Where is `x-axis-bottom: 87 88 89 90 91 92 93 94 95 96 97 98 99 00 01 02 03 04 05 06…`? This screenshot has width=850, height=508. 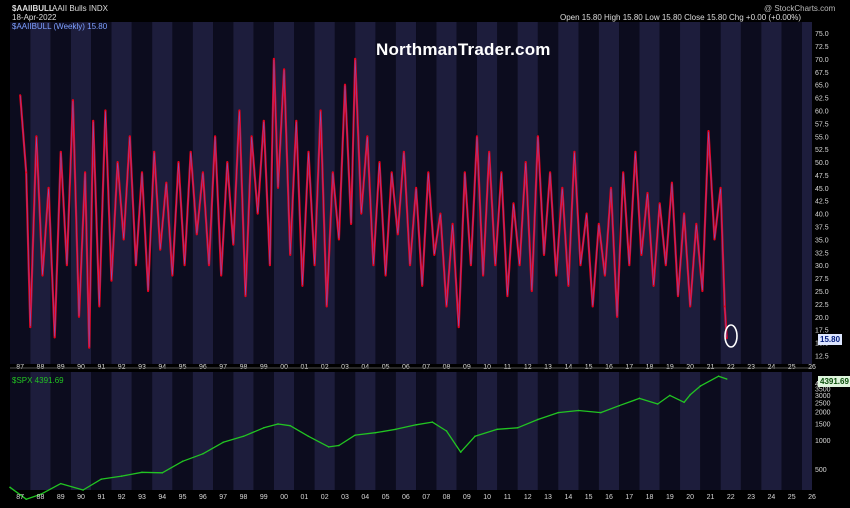 x-axis-bottom: 87 88 89 90 91 92 93 94 95 96 97 98 99 00 01 02 03 04 05 06… is located at coordinates (416, 497).